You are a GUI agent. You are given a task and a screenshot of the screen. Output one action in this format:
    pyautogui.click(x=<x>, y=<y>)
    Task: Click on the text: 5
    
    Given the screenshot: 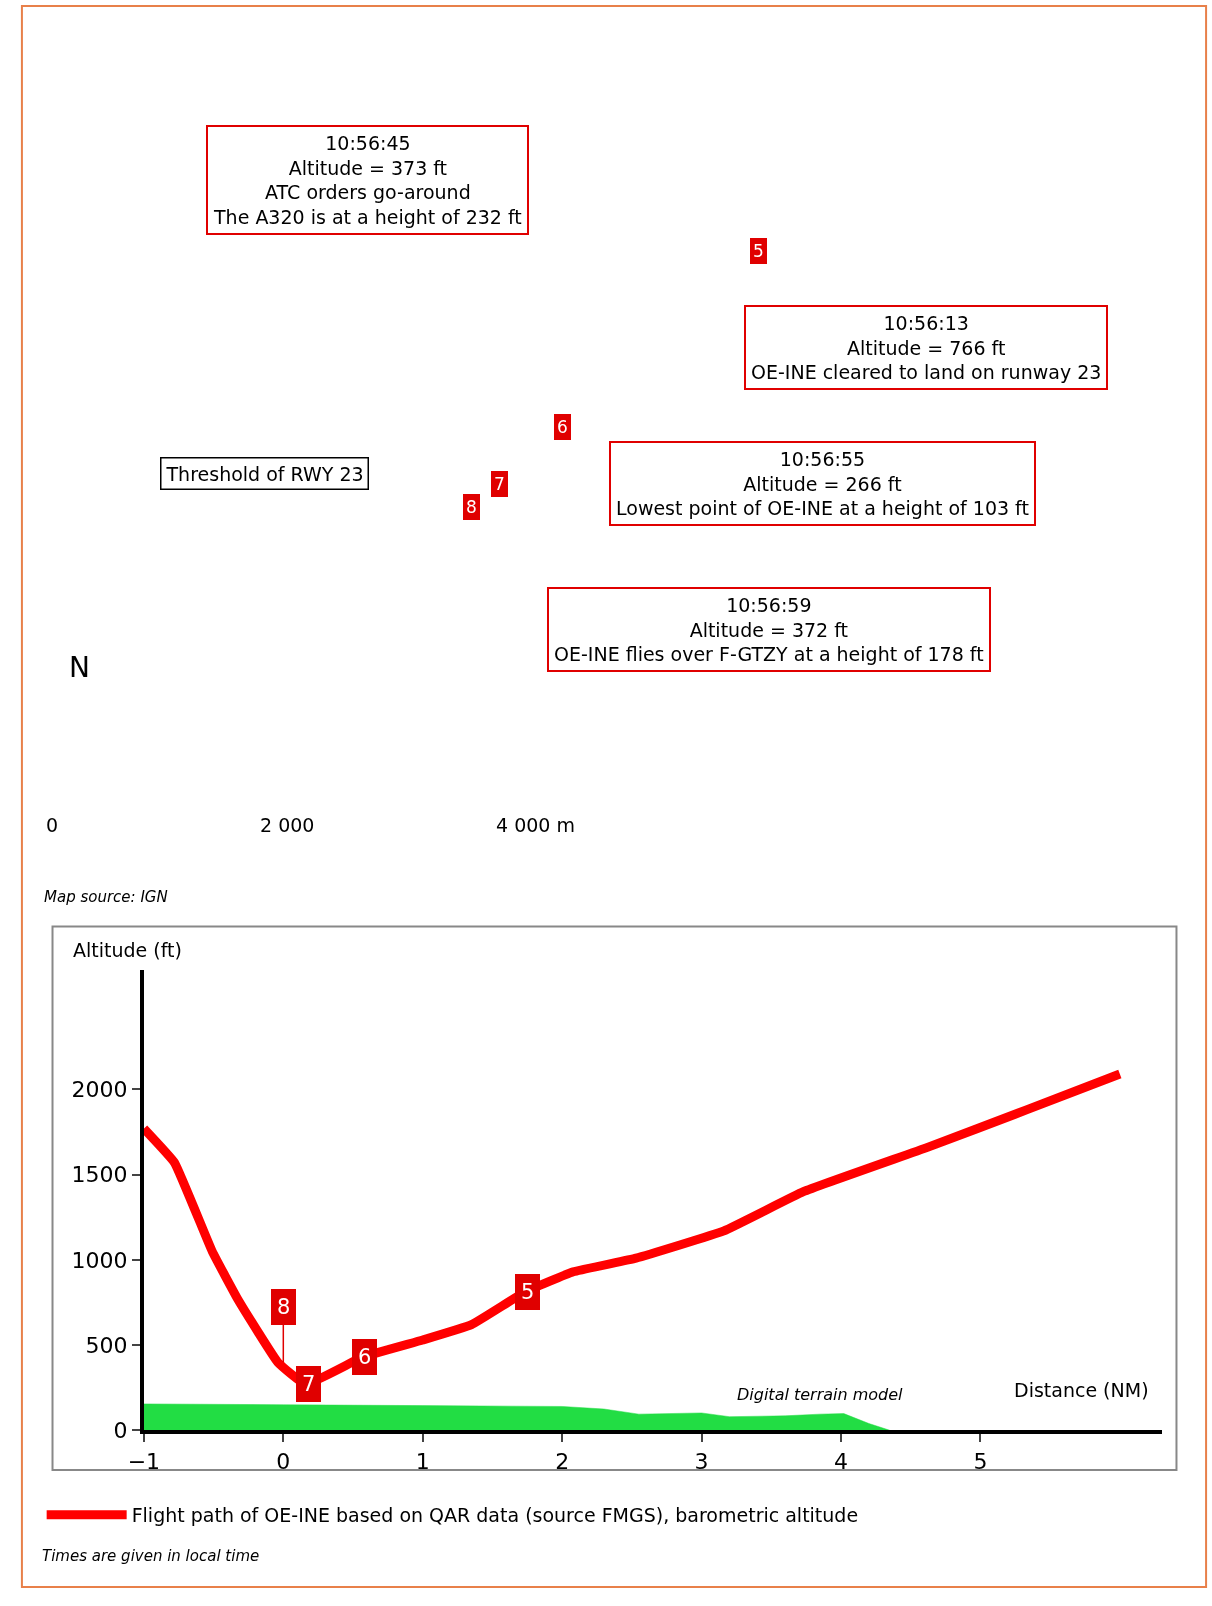 What is the action you would take?
    pyautogui.click(x=758, y=251)
    